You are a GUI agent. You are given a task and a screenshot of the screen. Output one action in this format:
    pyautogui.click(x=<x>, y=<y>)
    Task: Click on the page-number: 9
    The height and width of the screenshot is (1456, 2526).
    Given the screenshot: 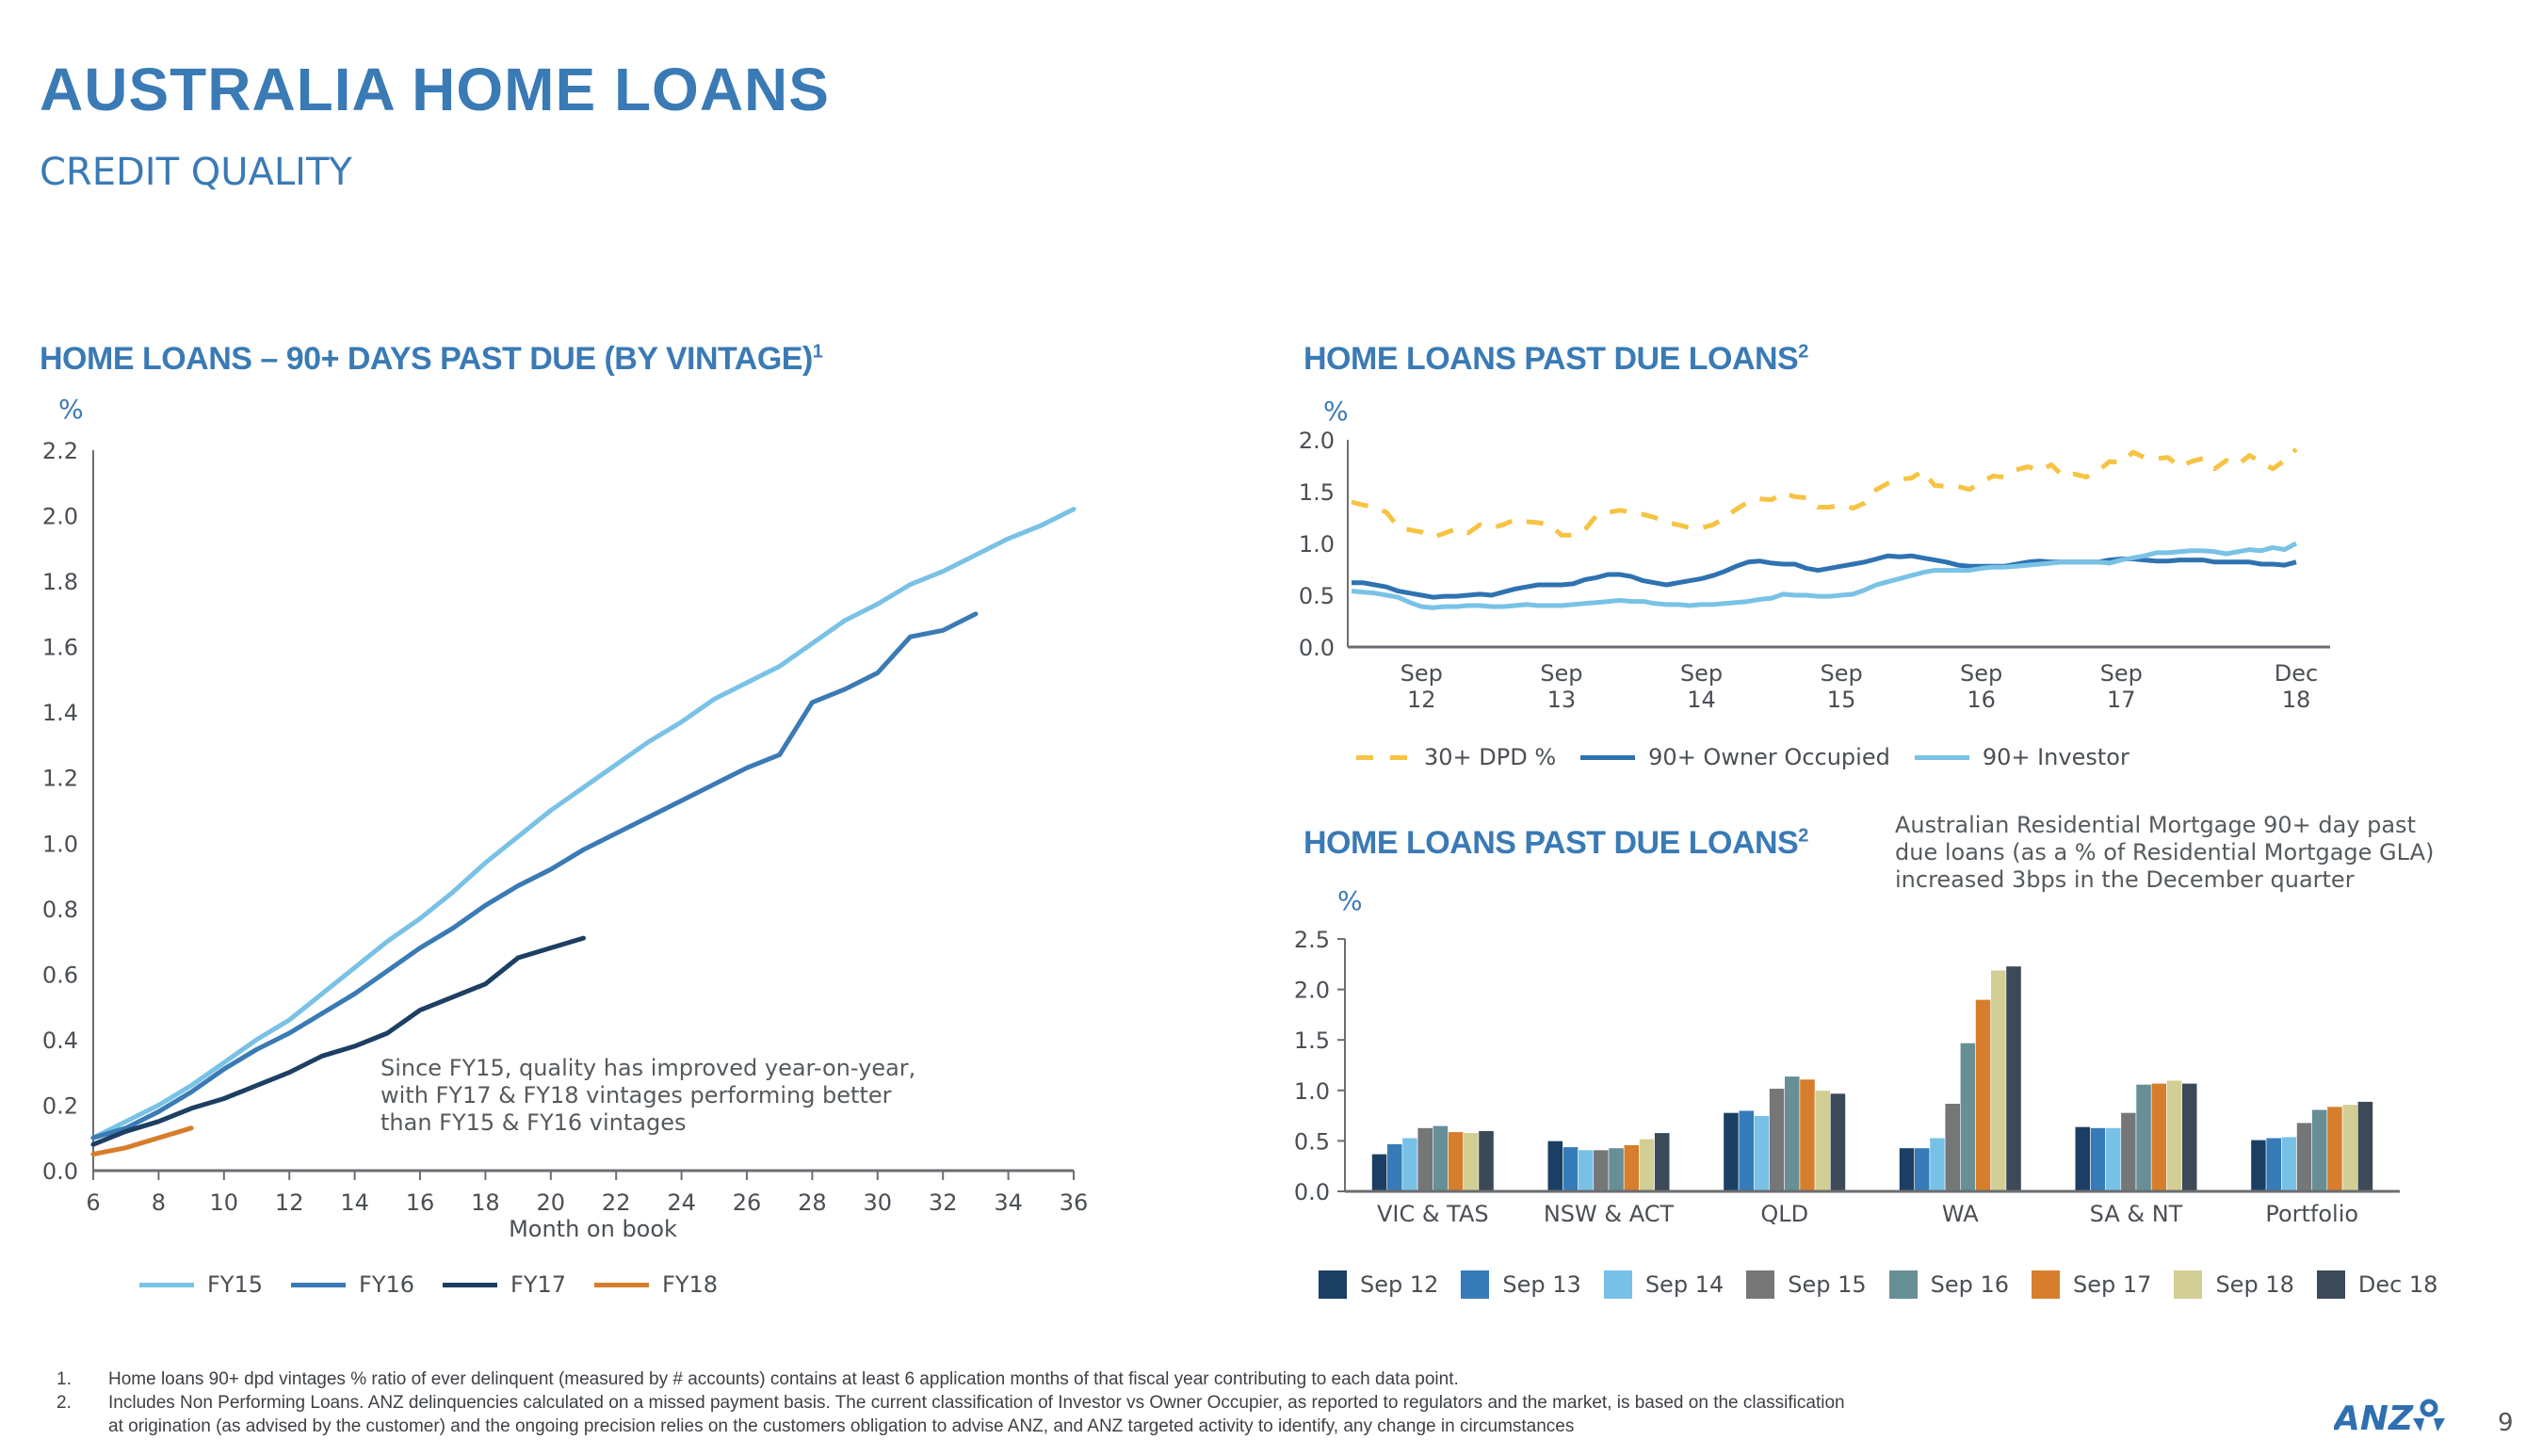 What is the action you would take?
    pyautogui.click(x=2506, y=1423)
    